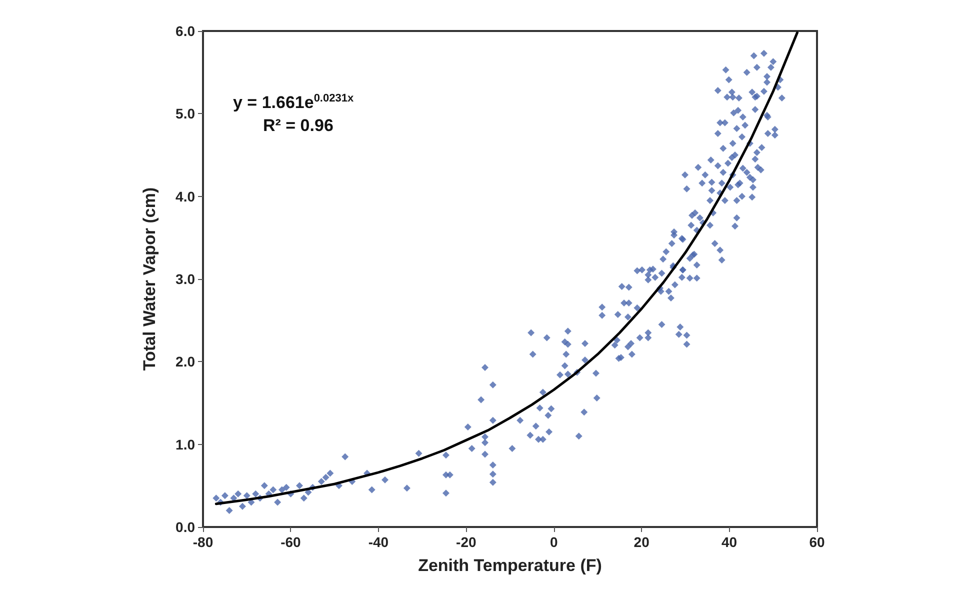 The width and height of the screenshot is (956, 600). What do you see at coordinates (554, 542) in the screenshot?
I see `x-tick-label: 0` at bounding box center [554, 542].